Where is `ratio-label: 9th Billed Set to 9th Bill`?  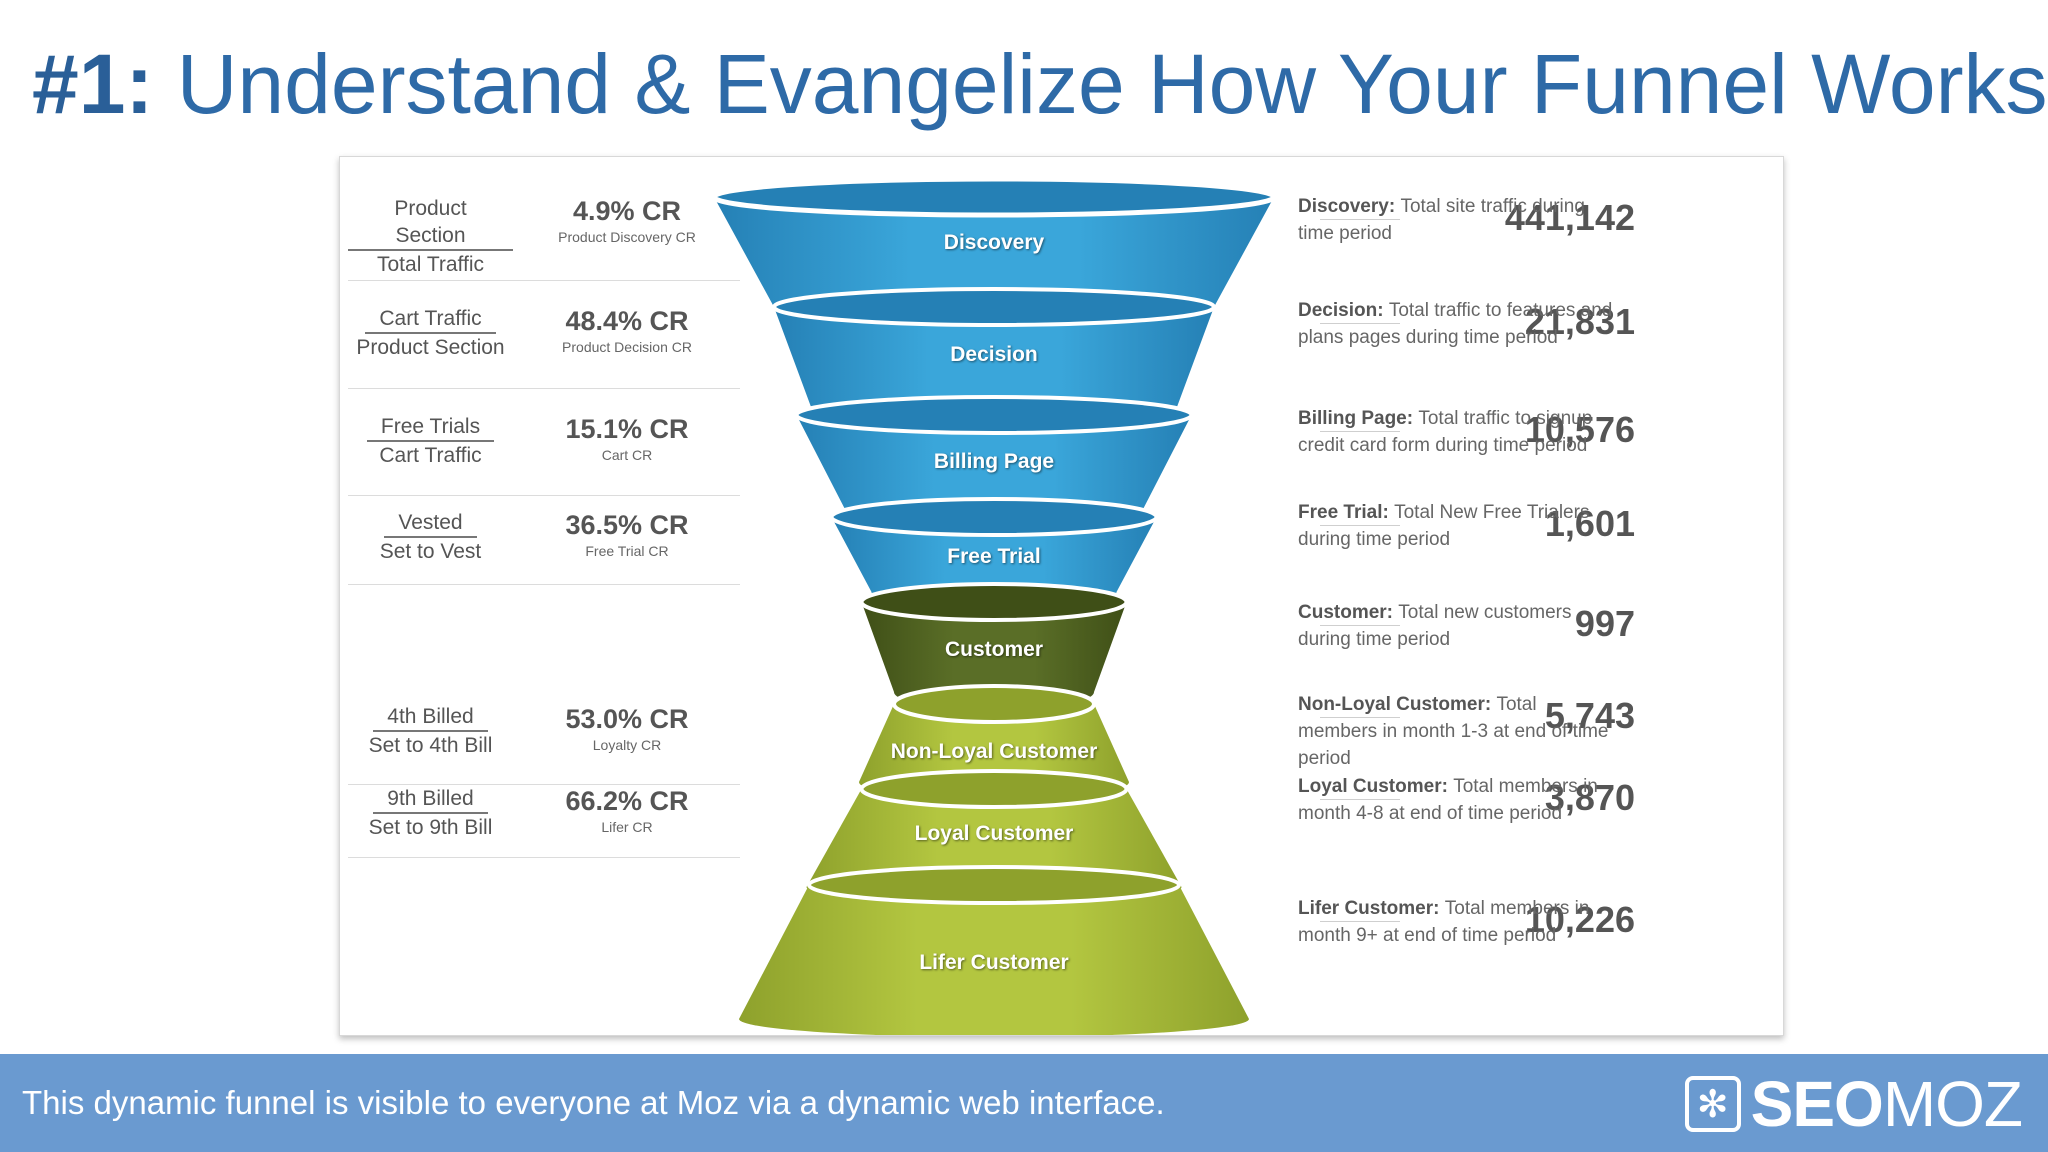 ratio-label: 9th Billed Set to 9th Bill is located at coordinates (430, 813).